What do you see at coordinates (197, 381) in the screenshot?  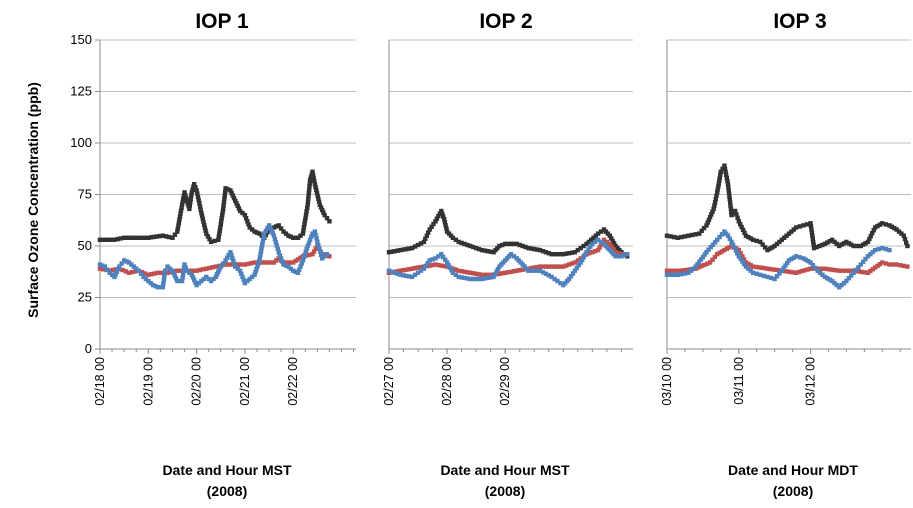 I see `x-tick-label: 02/20 00` at bounding box center [197, 381].